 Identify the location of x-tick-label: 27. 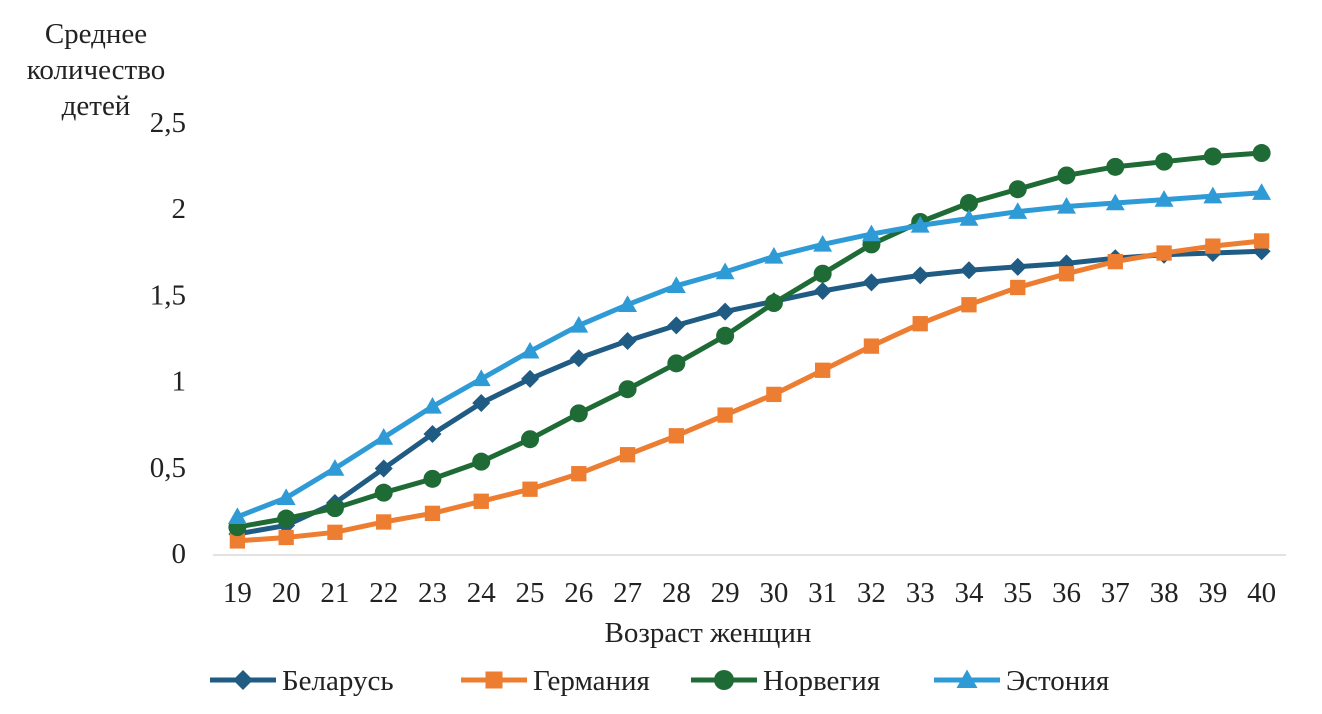
(627, 593).